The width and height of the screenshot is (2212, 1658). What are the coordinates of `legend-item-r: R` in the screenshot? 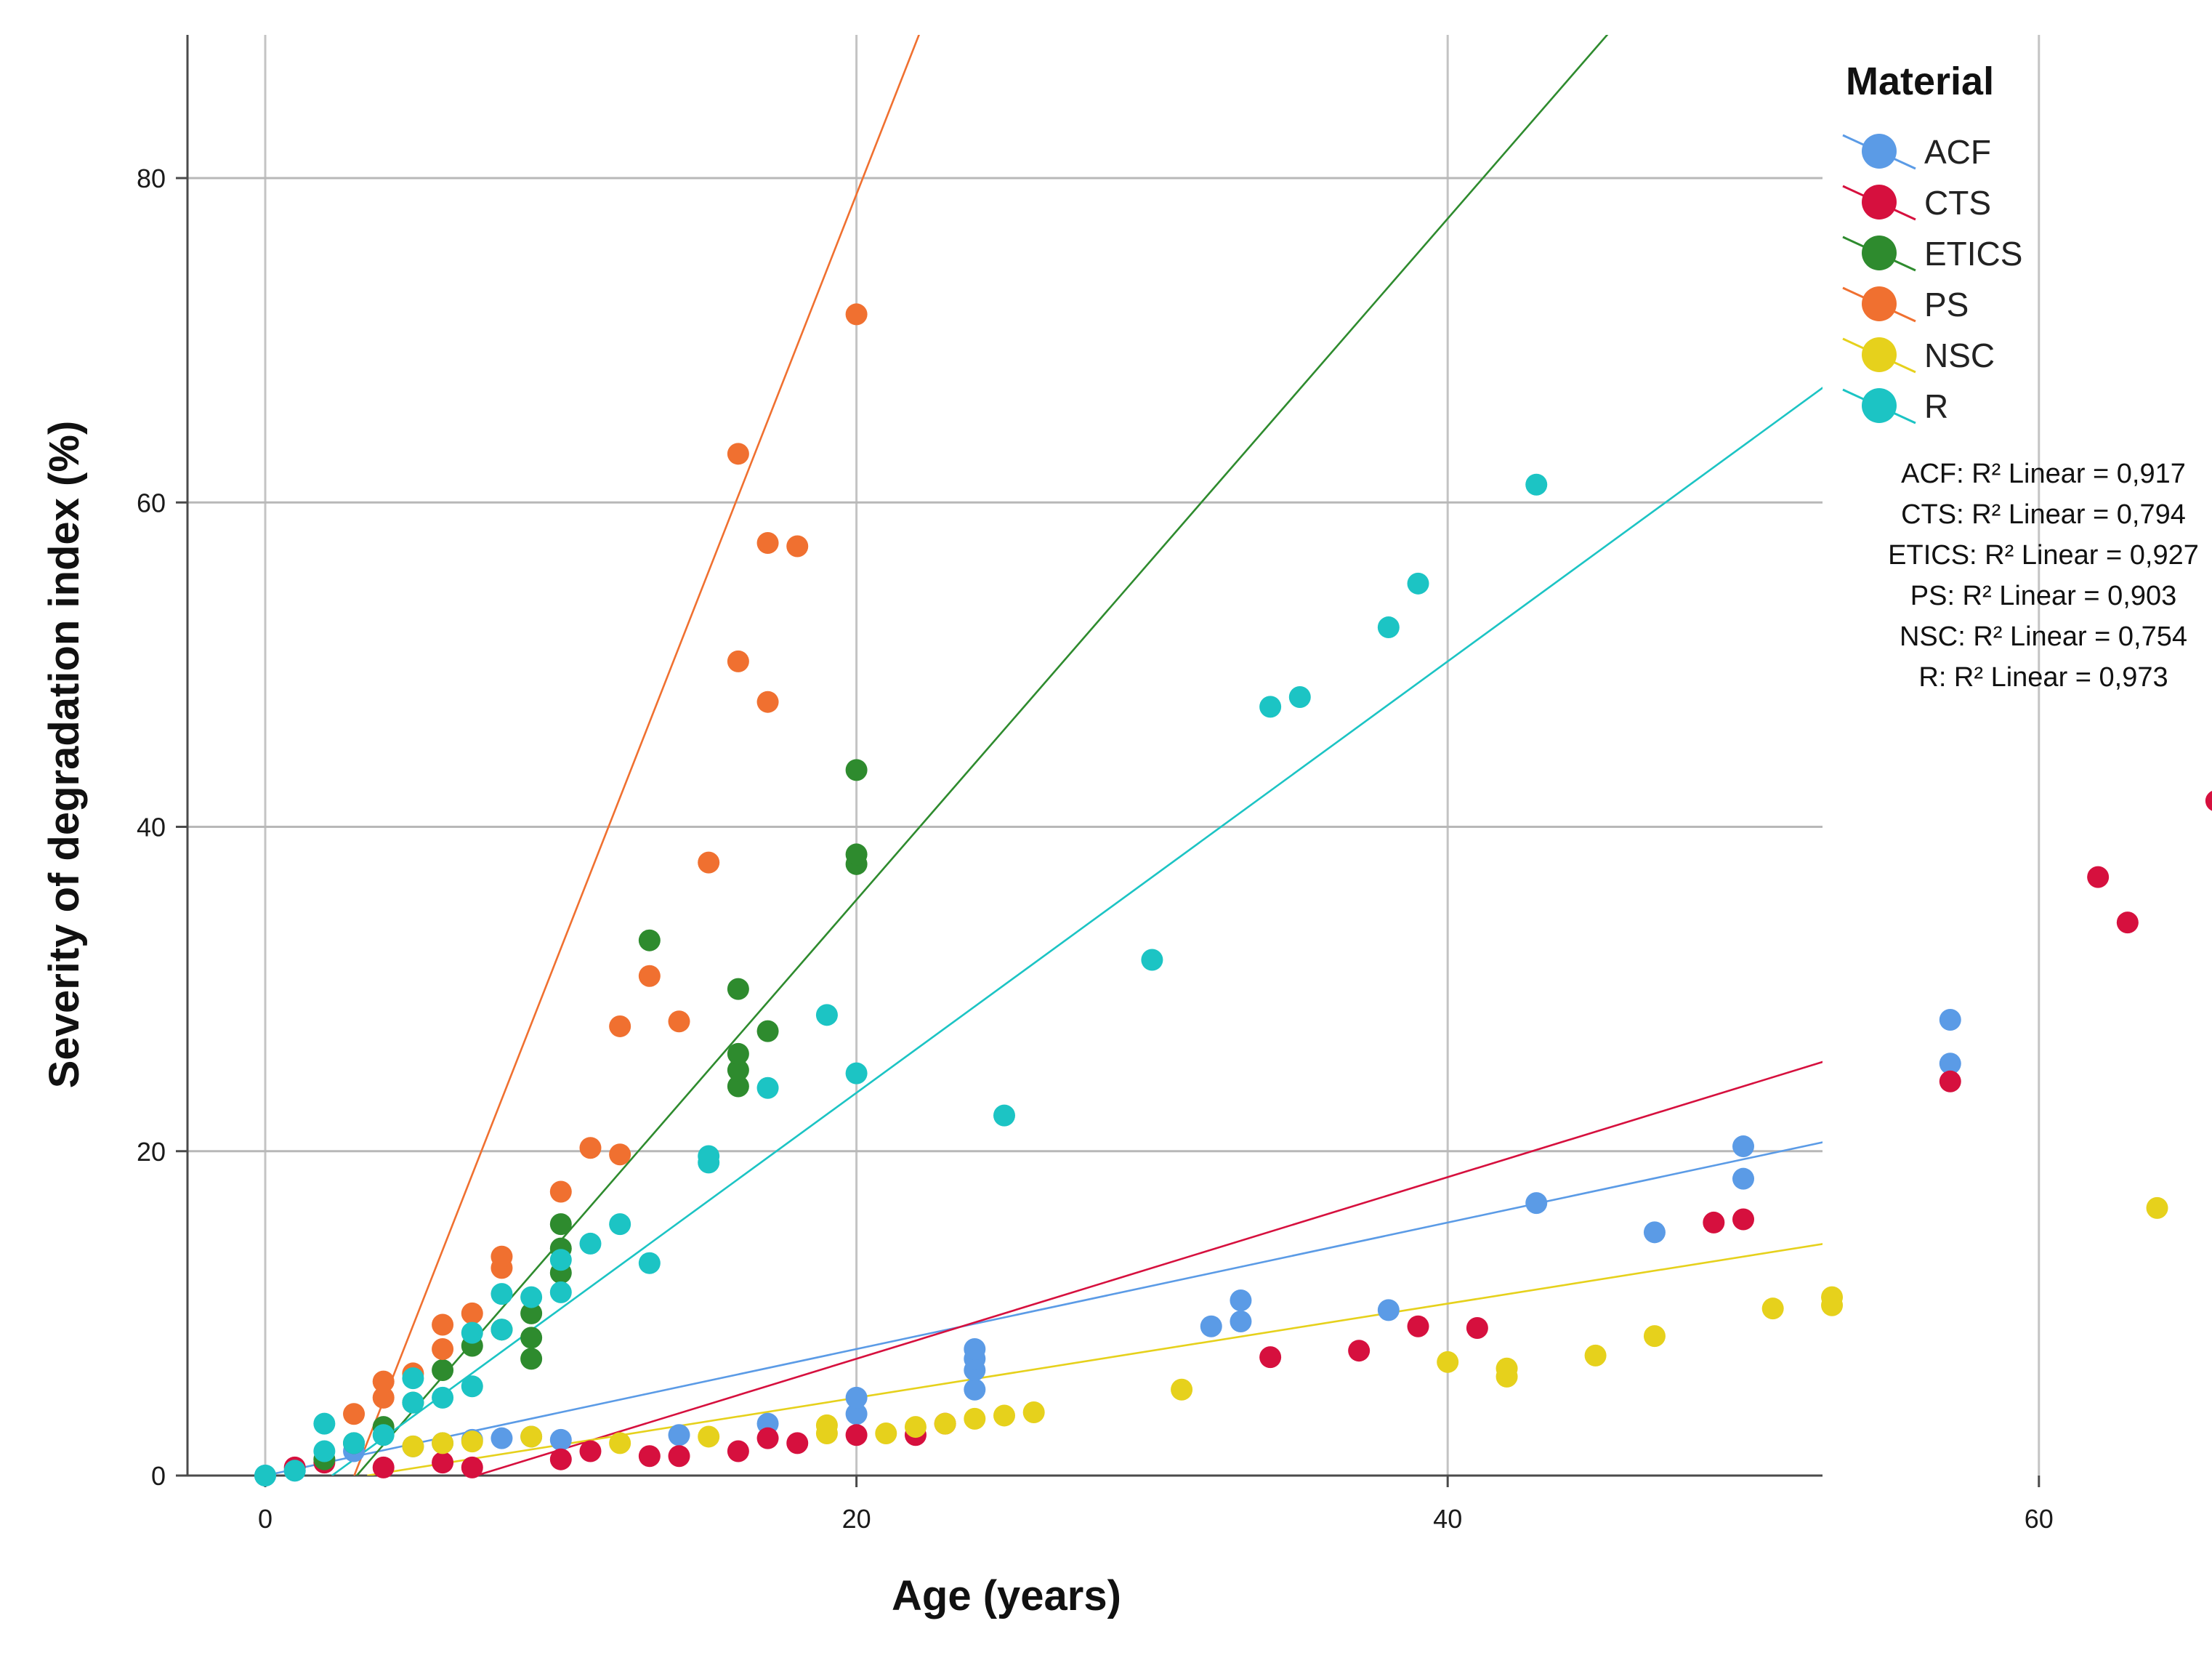 It's located at (1895, 406).